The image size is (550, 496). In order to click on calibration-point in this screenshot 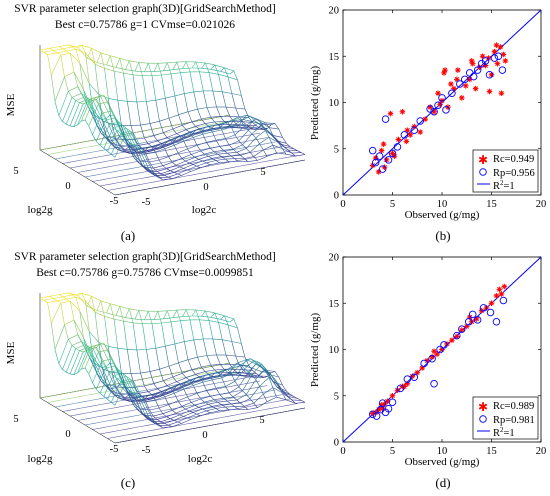, I will do `click(398, 139)`.